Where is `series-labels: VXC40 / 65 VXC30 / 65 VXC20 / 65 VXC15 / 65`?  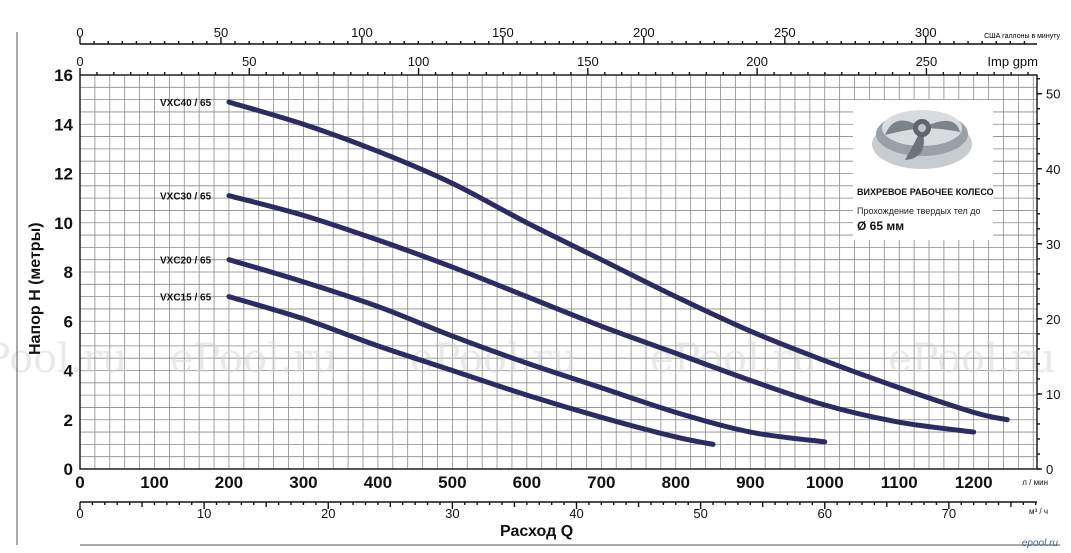 series-labels: VXC40 / 65 VXC30 / 65 VXC20 / 65 VXC15 / 65 is located at coordinates (186, 201).